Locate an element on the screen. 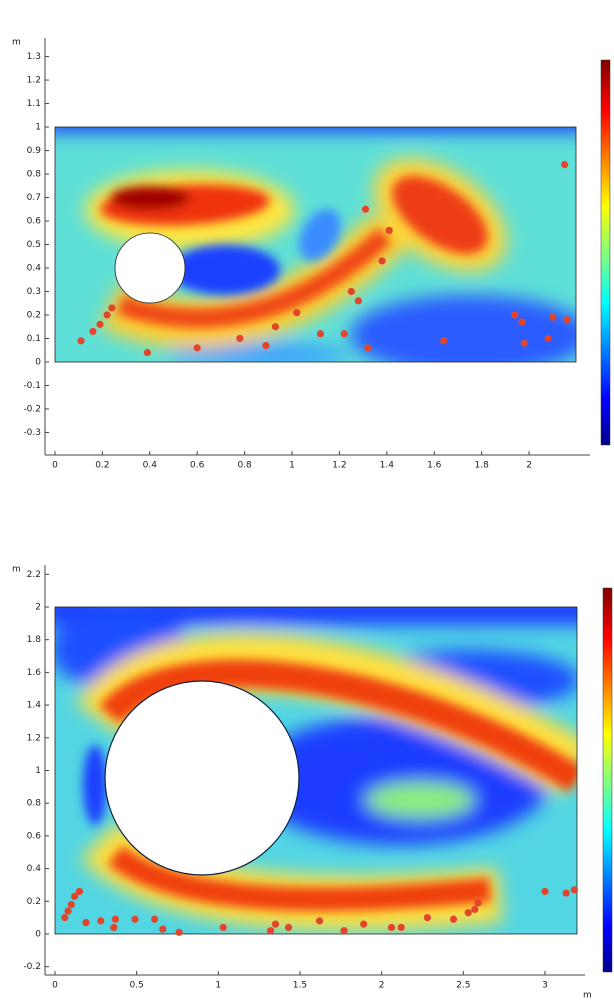  y-tick-label: -0.1 is located at coordinates (32, 386).